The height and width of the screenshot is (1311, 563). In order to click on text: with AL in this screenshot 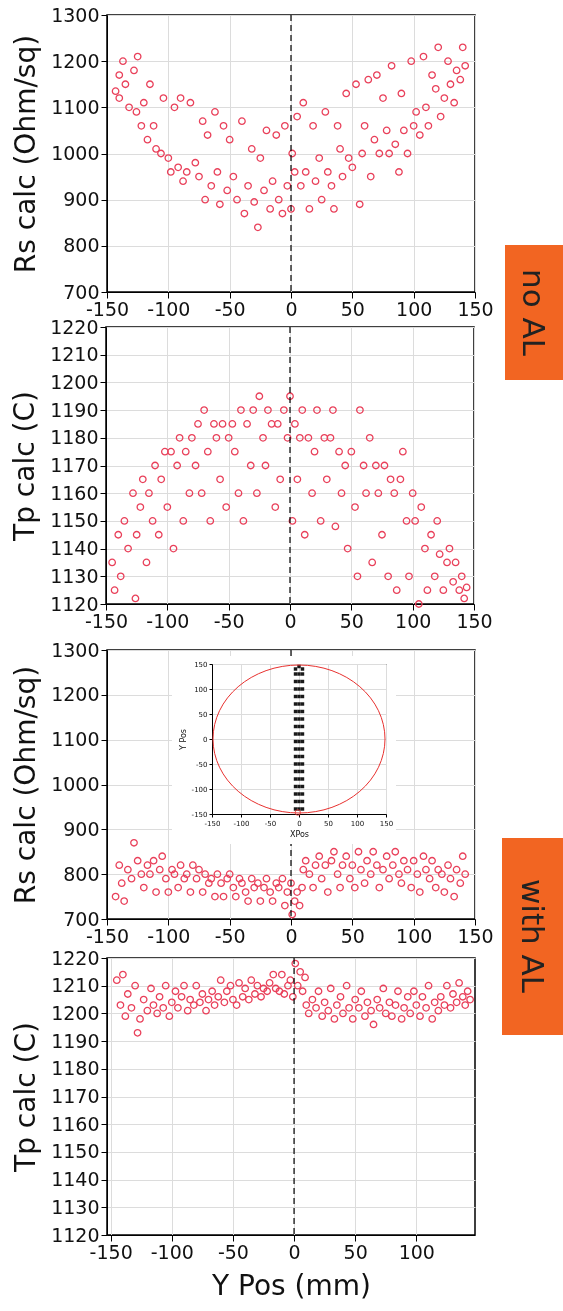, I will do `click(532, 936)`.